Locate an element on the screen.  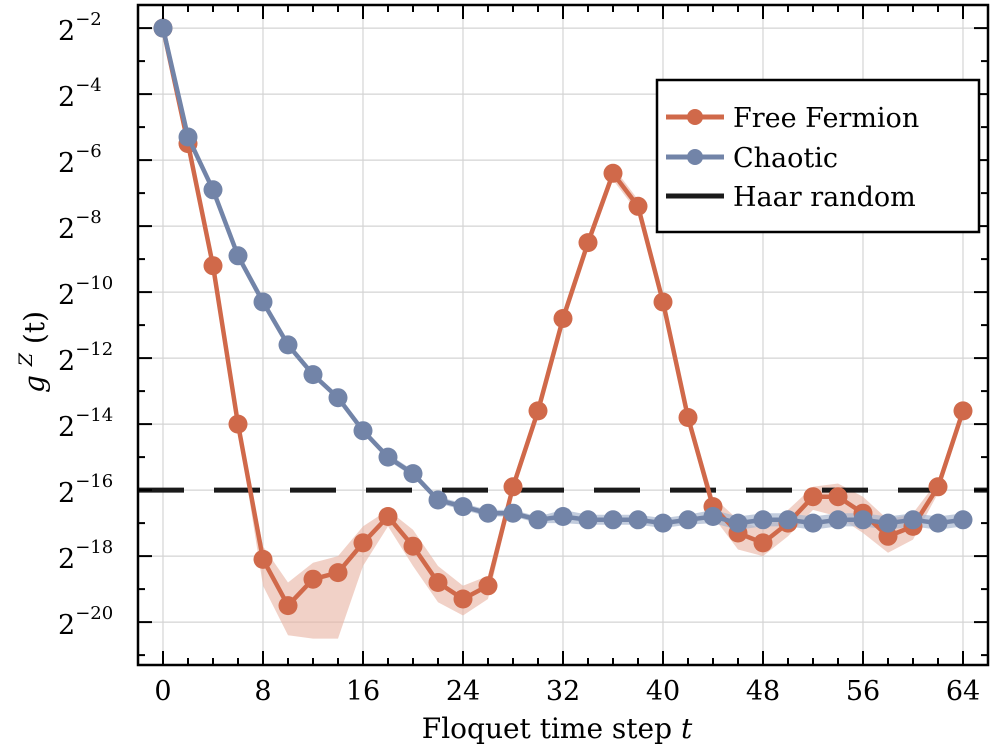
y-tick-label: 2−18 is located at coordinates (85, 556).